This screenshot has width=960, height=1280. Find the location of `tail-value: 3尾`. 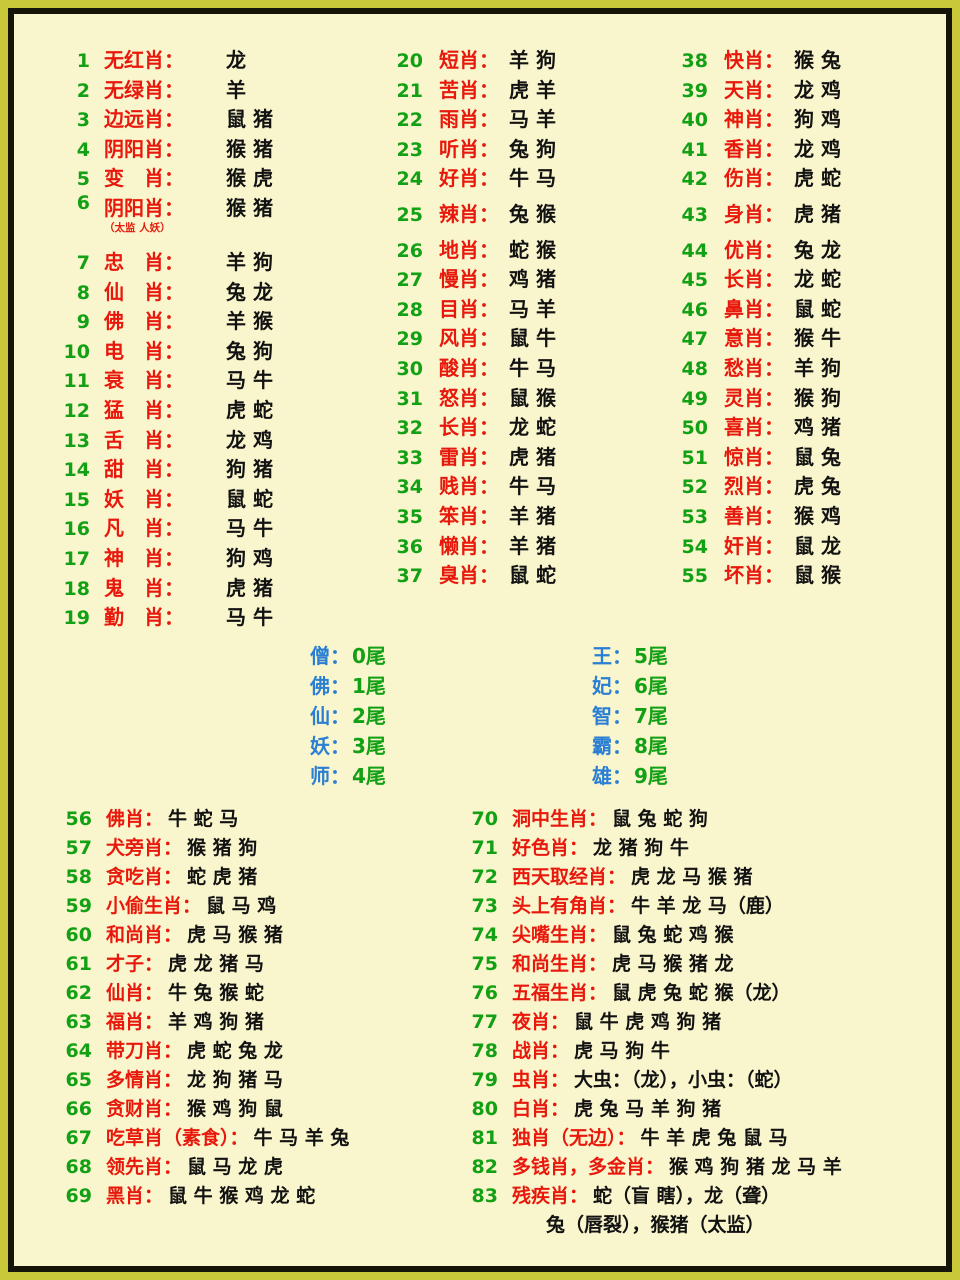

tail-value: 3尾 is located at coordinates (369, 746).